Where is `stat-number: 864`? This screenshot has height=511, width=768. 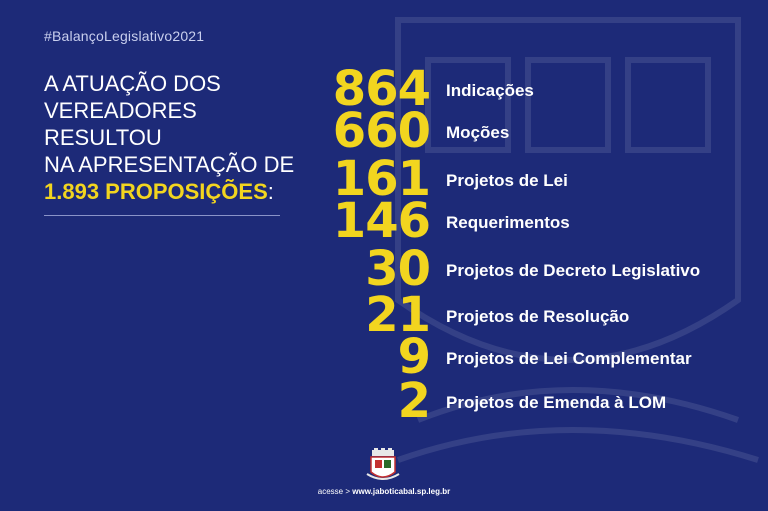
stat-number: 864 is located at coordinates (381, 89).